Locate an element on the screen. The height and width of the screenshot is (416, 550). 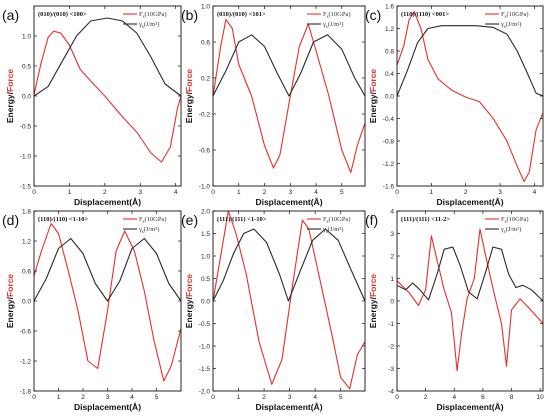
y-tick-label: -2.0 is located at coordinates (205, 391).